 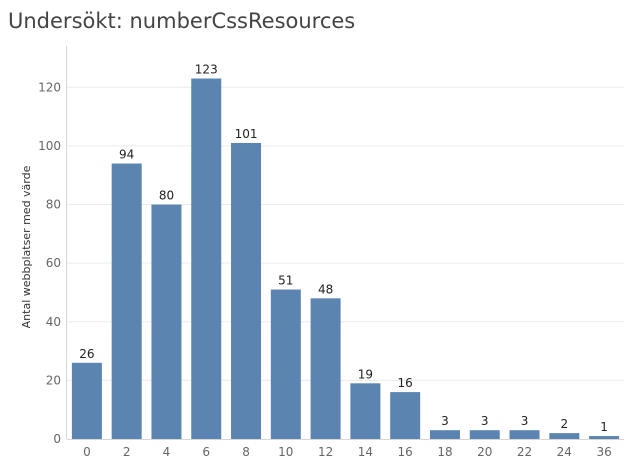 I want to click on data-label: 16, so click(x=405, y=383).